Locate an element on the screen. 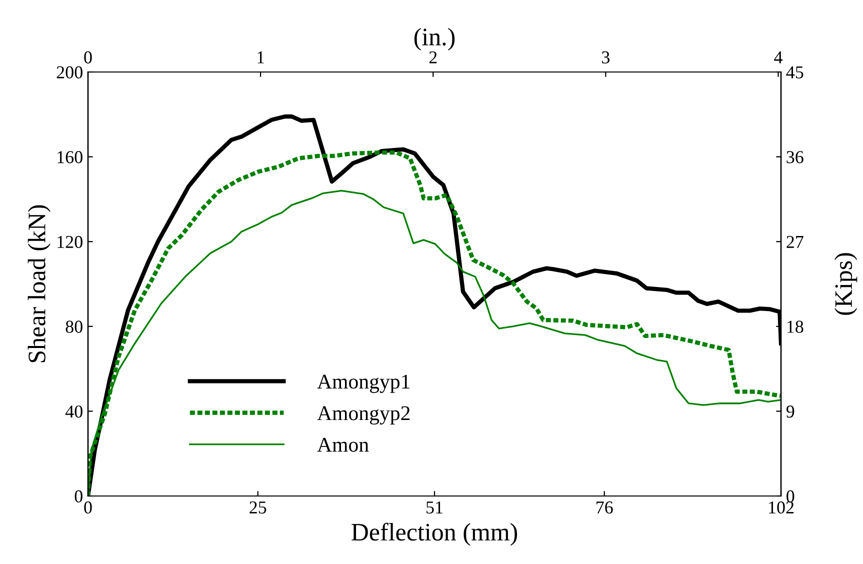 This screenshot has height=564, width=863. y-tick-label: 0 is located at coordinates (78, 496).